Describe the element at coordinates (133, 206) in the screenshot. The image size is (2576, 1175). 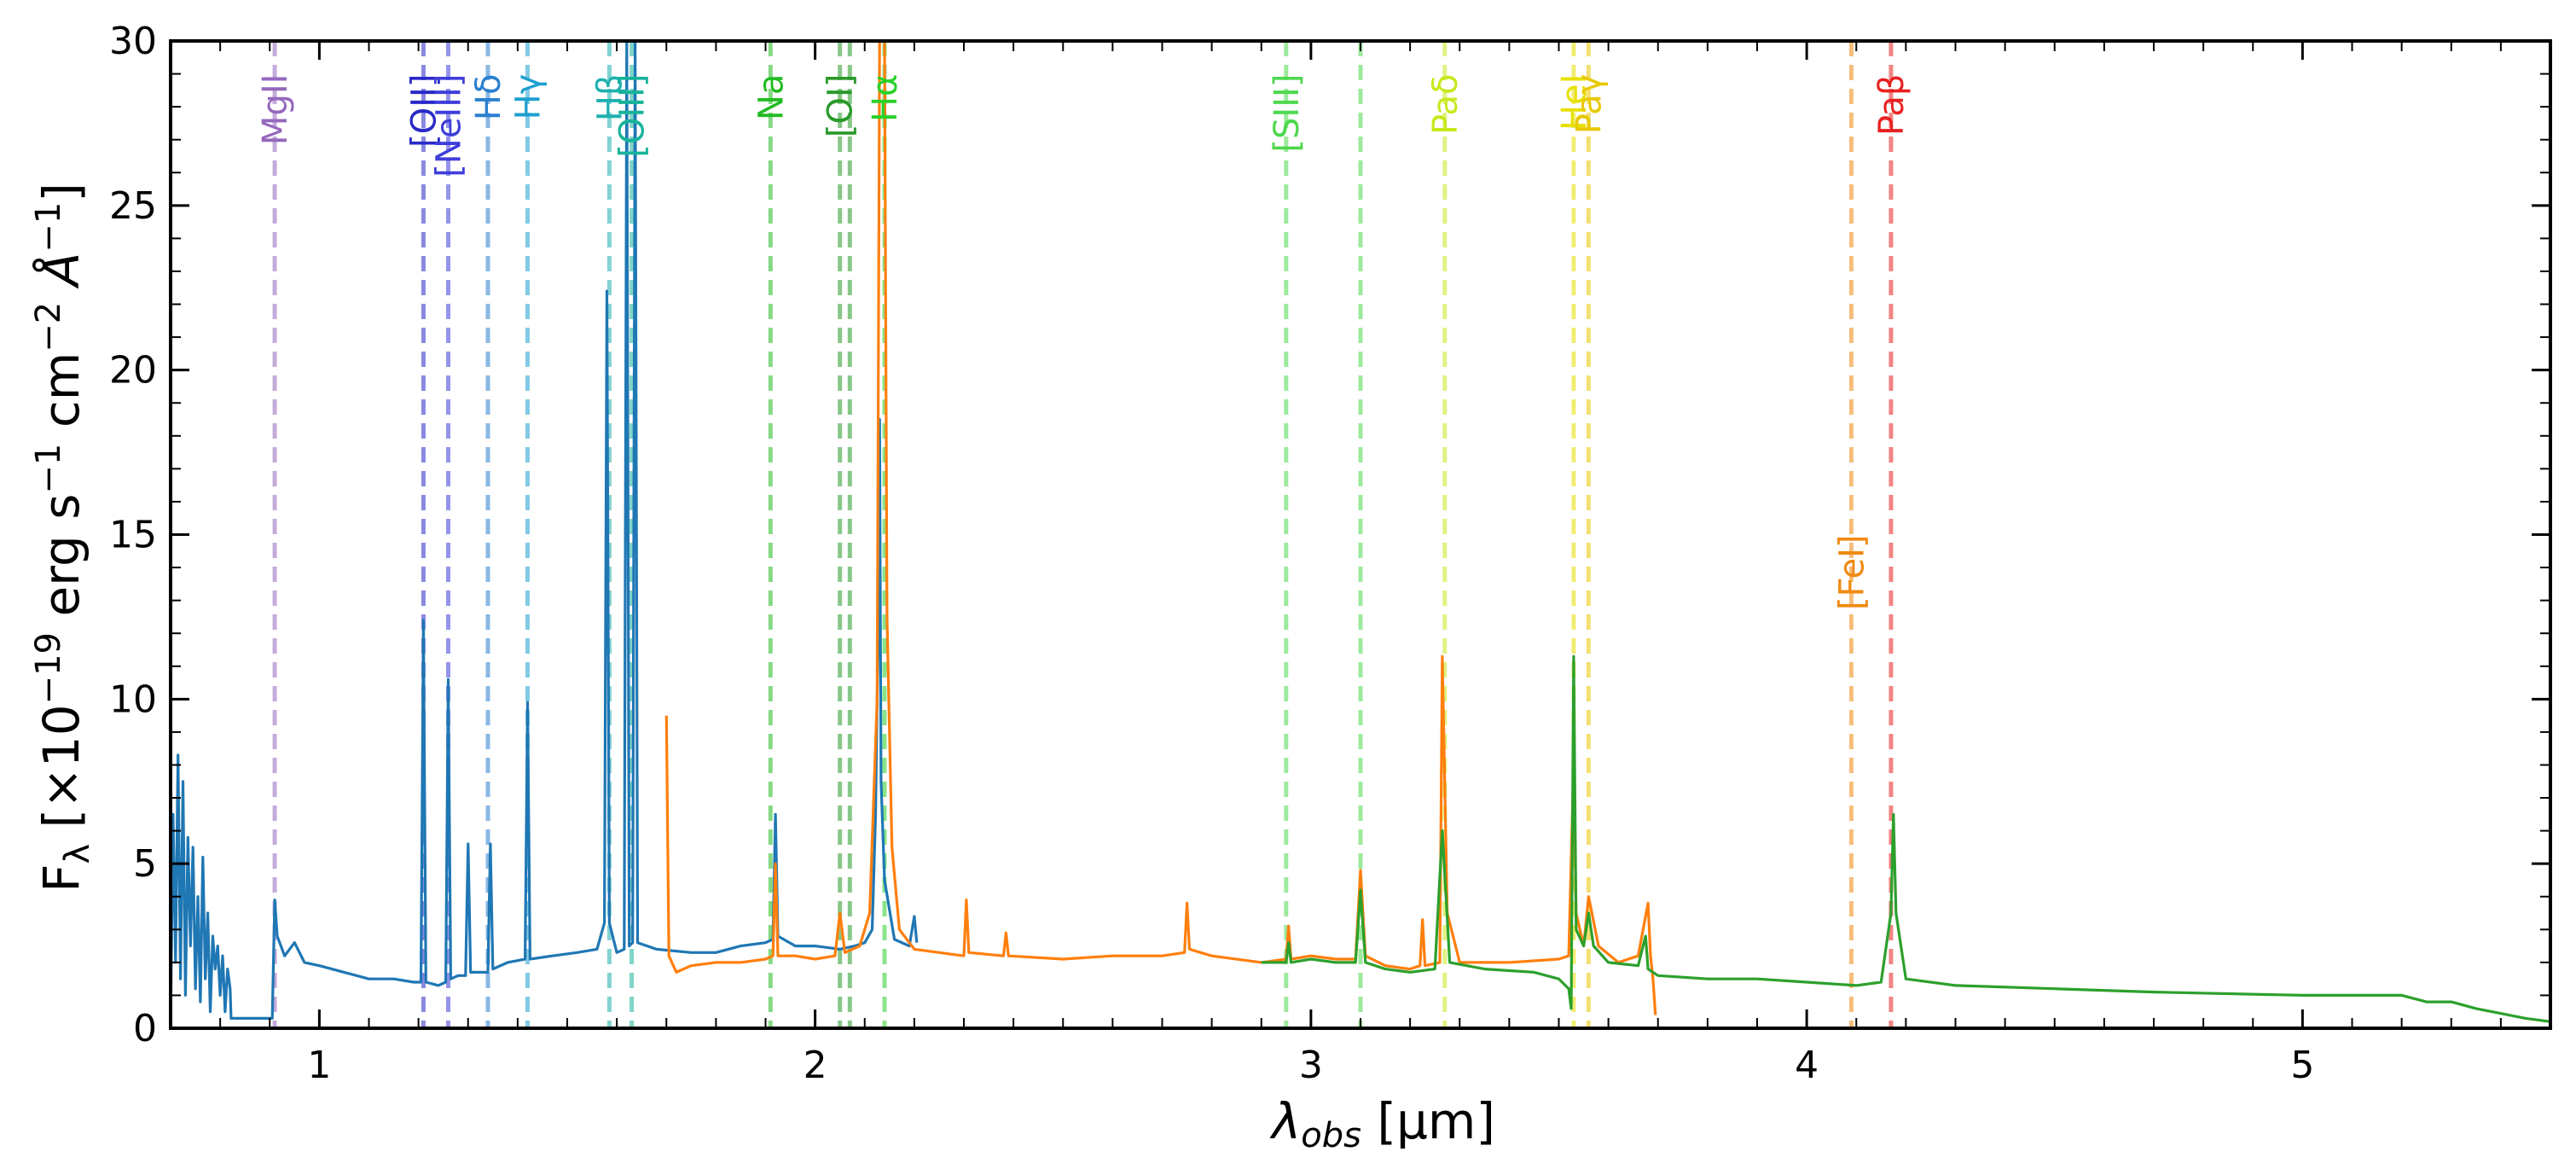
I see `y-tick-label: 25` at that location.